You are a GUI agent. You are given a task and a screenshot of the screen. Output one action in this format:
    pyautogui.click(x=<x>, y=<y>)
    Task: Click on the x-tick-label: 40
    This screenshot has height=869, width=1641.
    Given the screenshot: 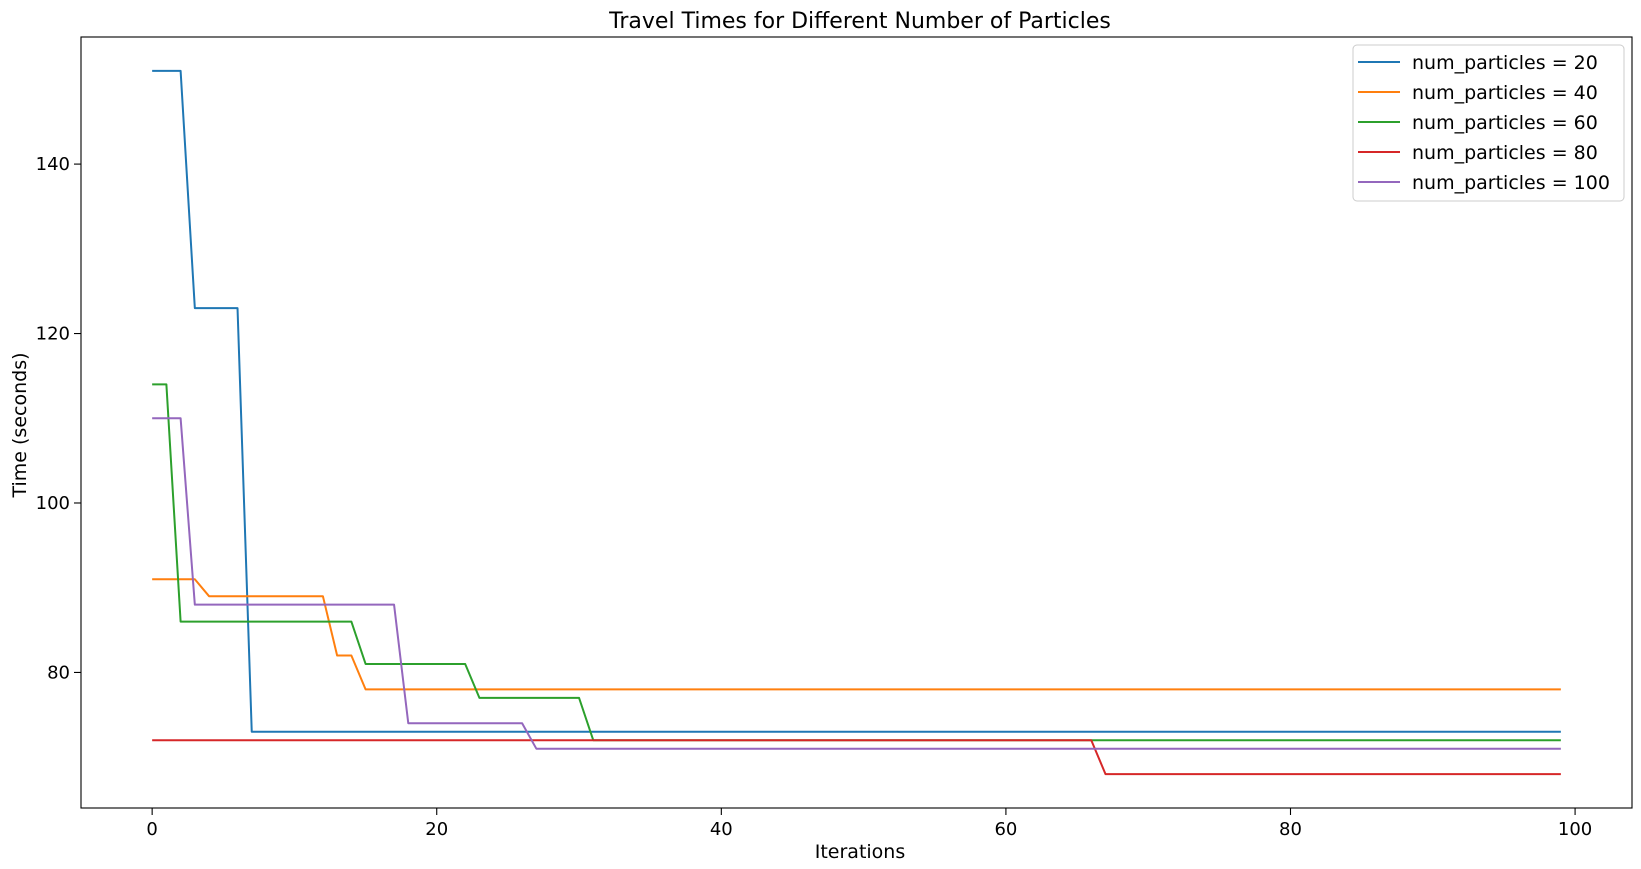 What is the action you would take?
    pyautogui.click(x=721, y=829)
    